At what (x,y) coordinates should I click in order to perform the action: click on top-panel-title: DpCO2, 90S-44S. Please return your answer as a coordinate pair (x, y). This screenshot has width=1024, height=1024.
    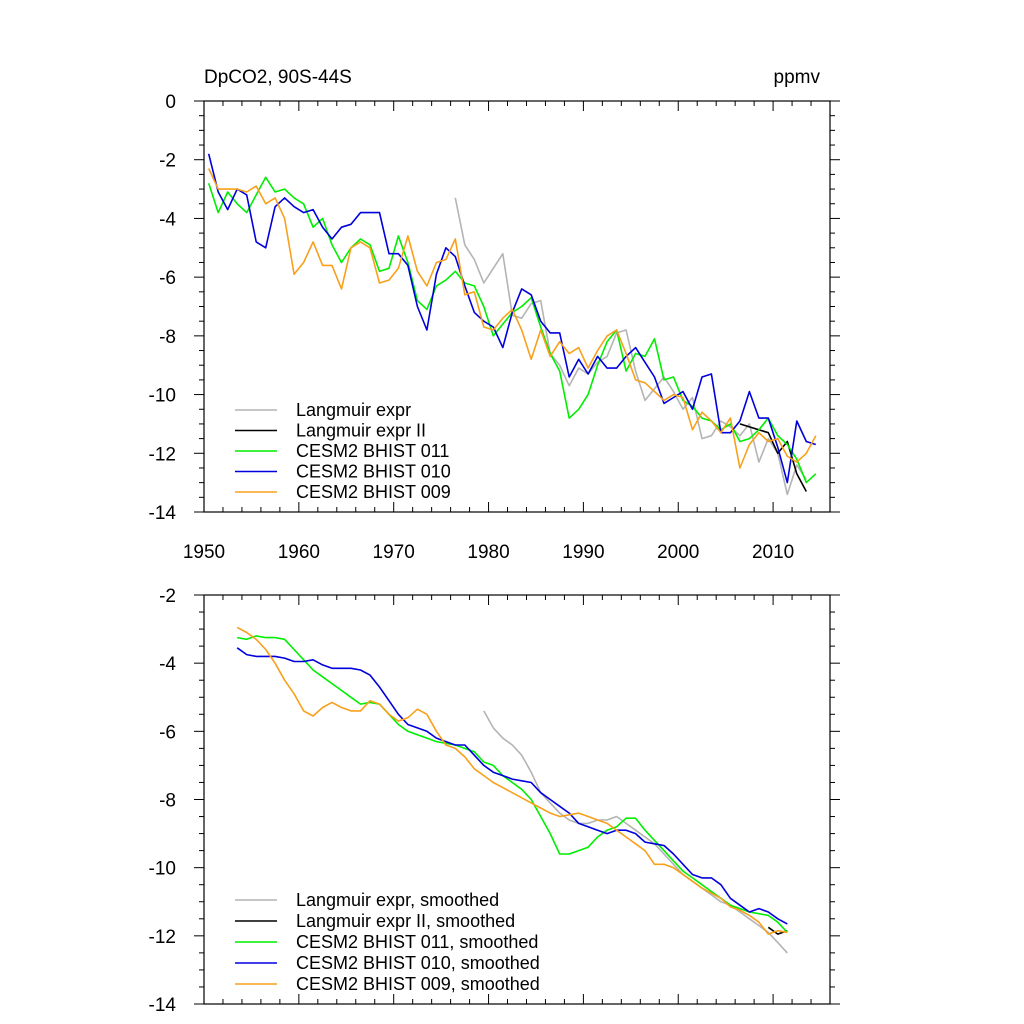
    Looking at the image, I should click on (278, 77).